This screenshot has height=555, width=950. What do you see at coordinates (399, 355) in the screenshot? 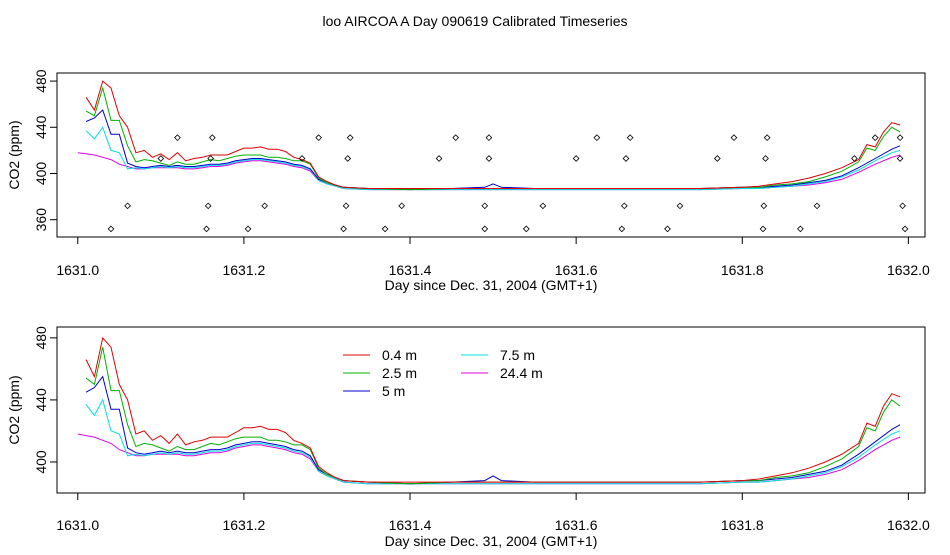
I see `legend-label: 0.4 m` at bounding box center [399, 355].